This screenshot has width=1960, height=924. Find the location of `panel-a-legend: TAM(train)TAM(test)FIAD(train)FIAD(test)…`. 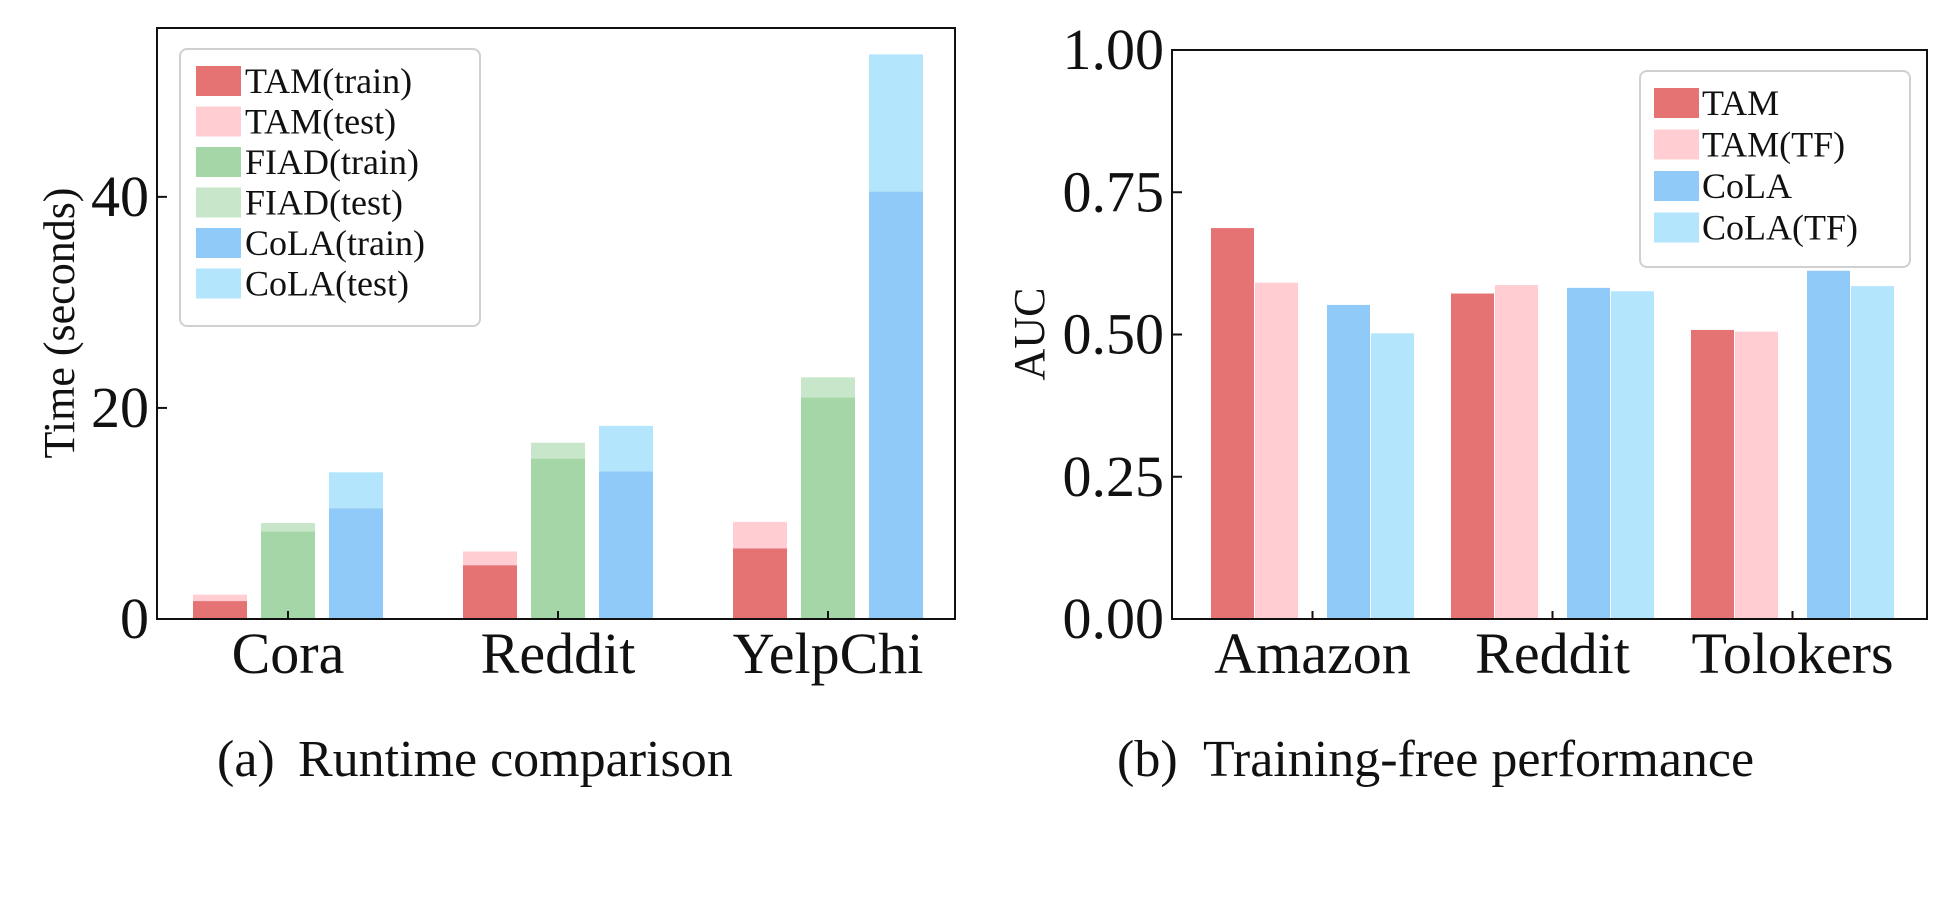

panel-a-legend: TAM(train)TAM(test)FIAD(train)FIAD(test)… is located at coordinates (330, 187).